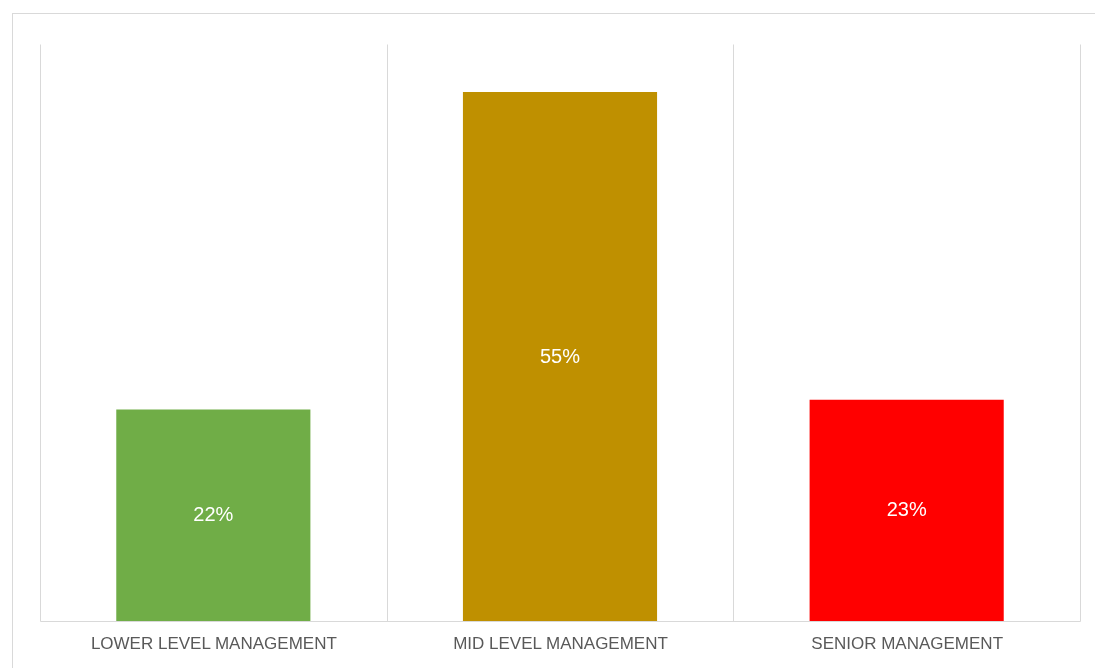  I want to click on x-tick-label: SENIOR MANAGEMENT, so click(907, 643).